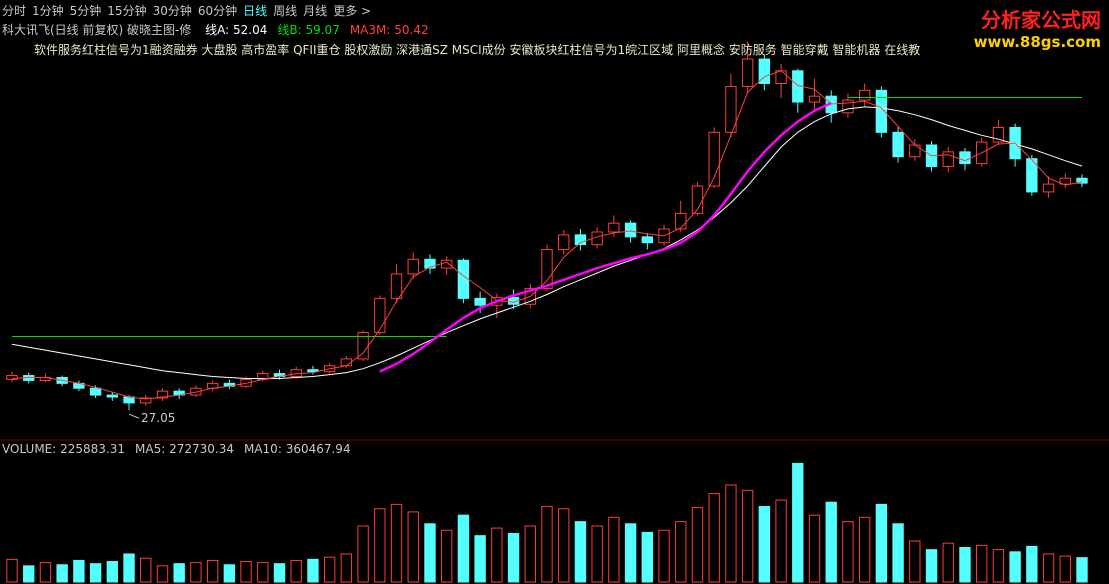  Describe the element at coordinates (318, 449) in the screenshot. I see `indicator-value: 360467.94` at that location.